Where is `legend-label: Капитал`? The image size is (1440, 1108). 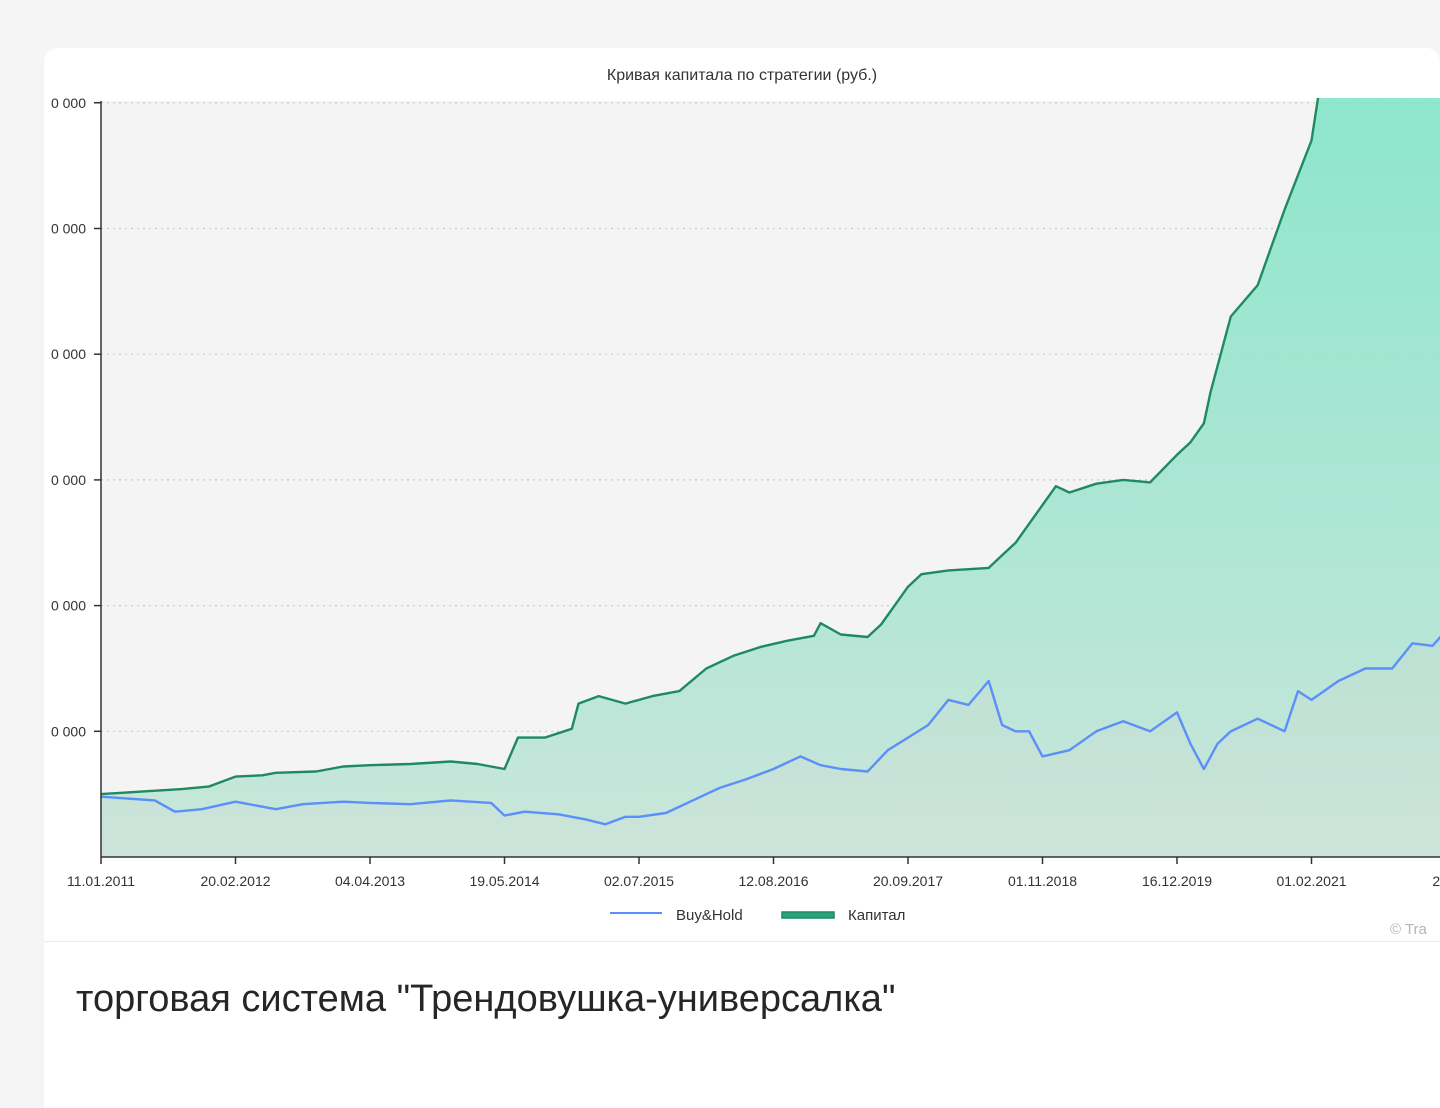 legend-label: Капитал is located at coordinates (876, 915).